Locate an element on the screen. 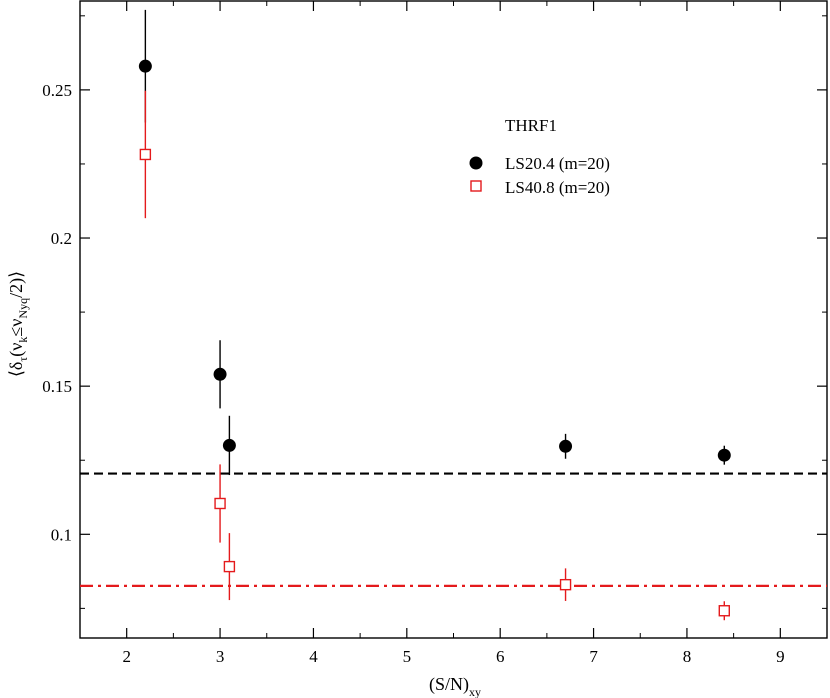 This screenshot has height=698, width=830. x-tick-label: 8 is located at coordinates (687, 656).